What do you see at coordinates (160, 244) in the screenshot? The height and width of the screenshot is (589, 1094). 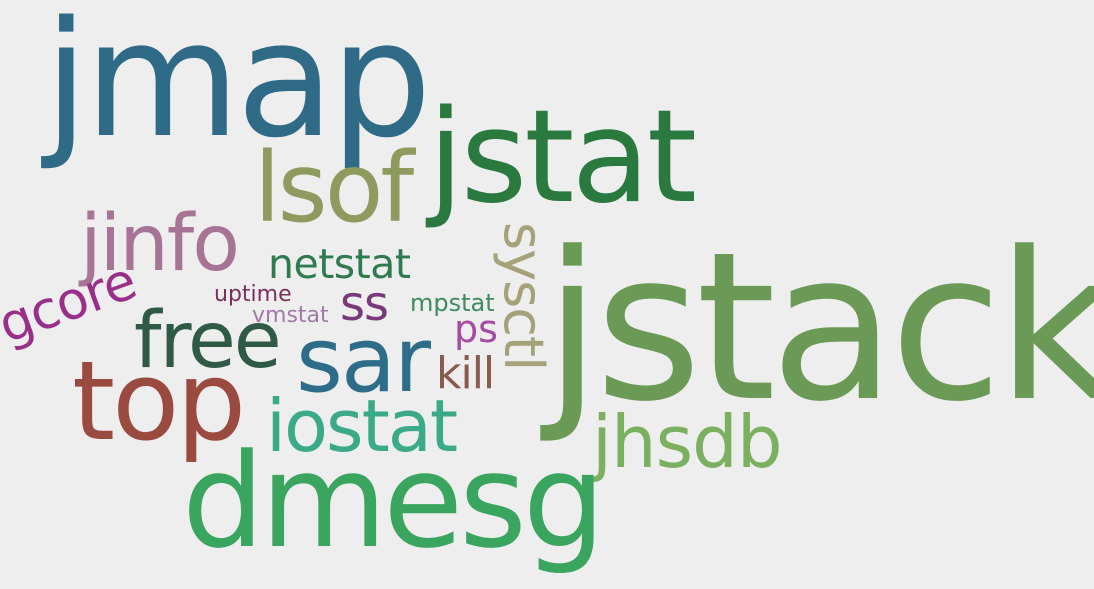 I see `word-jinfo: jinfo` at bounding box center [160, 244].